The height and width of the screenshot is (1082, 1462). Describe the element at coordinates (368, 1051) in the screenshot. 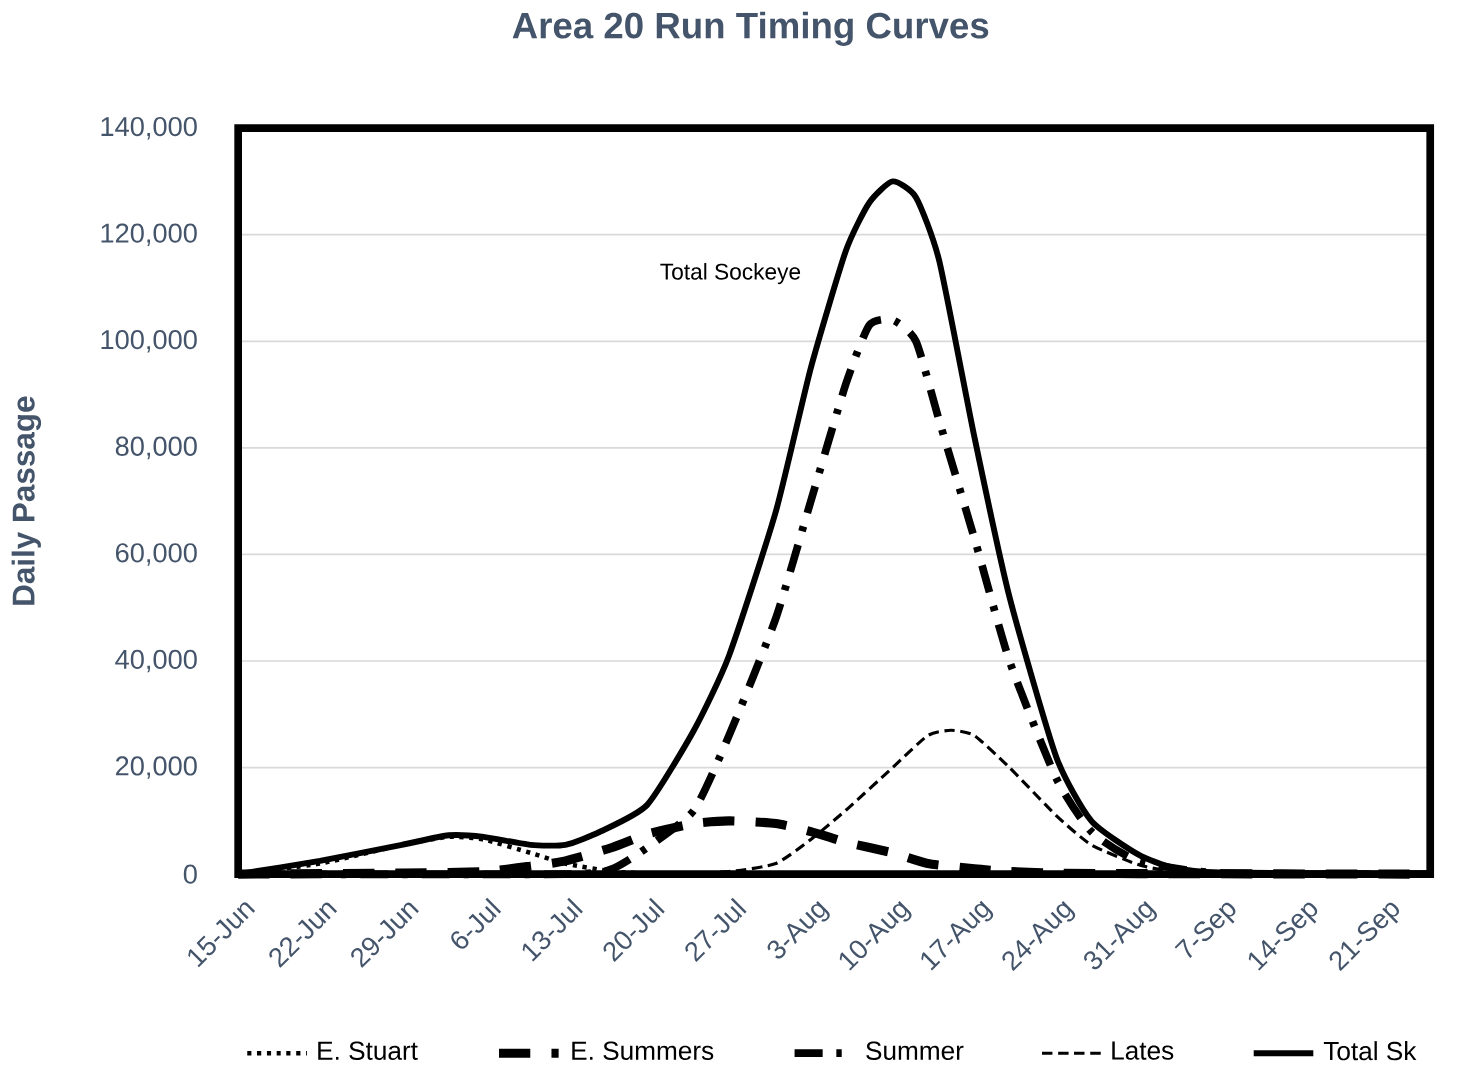

I see `legend-label: E. Stuart` at that location.